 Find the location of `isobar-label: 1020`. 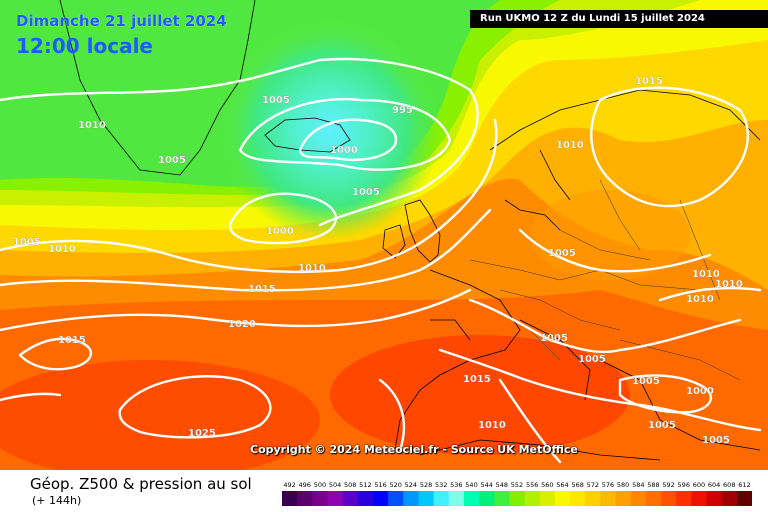

isobar-label: 1020 is located at coordinates (242, 324).